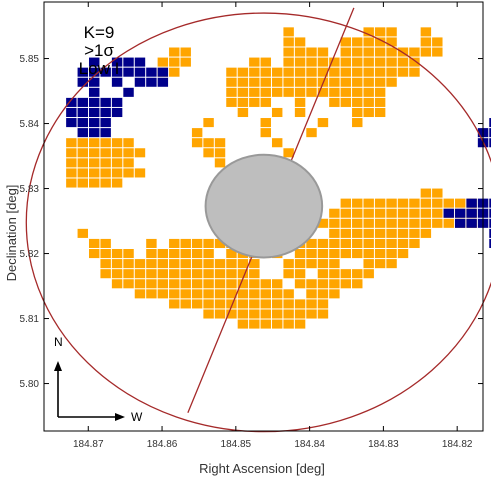 The height and width of the screenshot is (491, 491). Describe the element at coordinates (457, 444) in the screenshot. I see `x-tick-label: 184.82` at that location.